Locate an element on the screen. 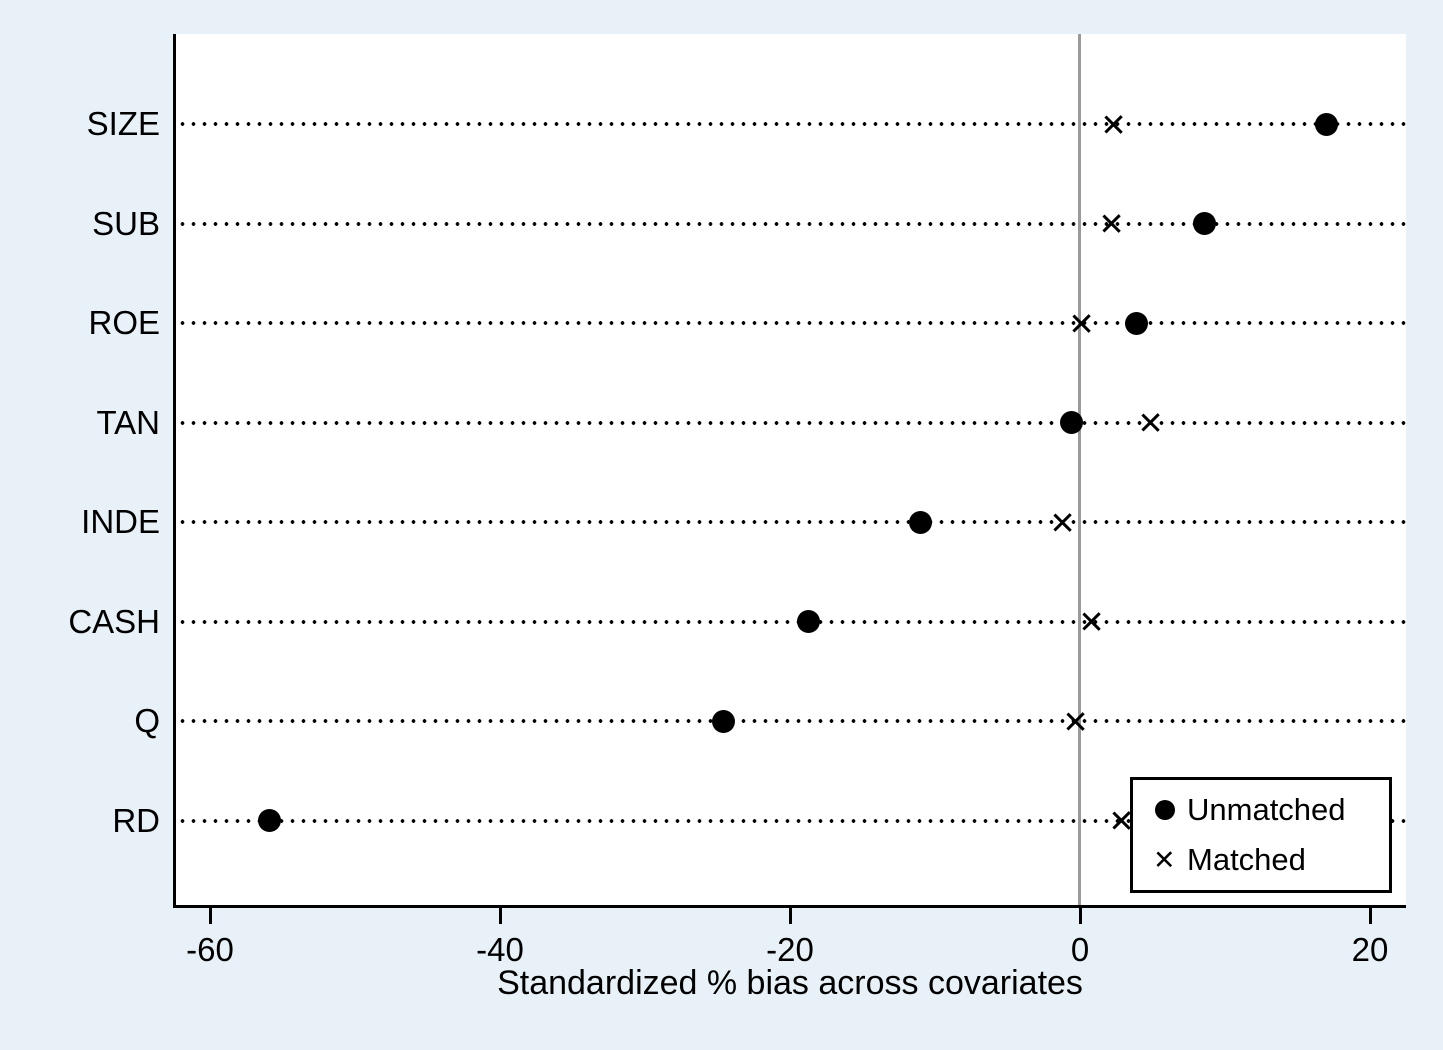  category-label: INDE is located at coordinates (120, 521).